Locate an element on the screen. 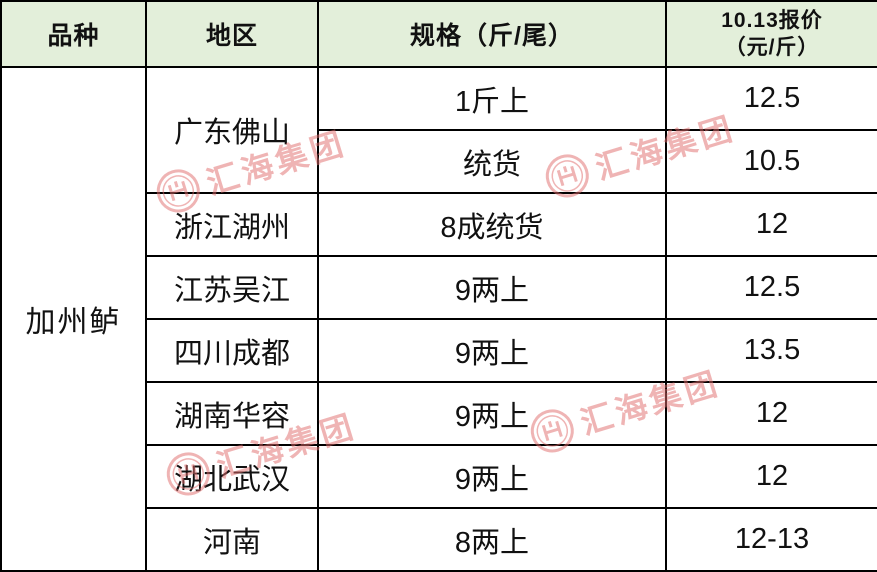 This screenshot has width=877, height=572. region-cell: 浙江湖州 is located at coordinates (232, 224).